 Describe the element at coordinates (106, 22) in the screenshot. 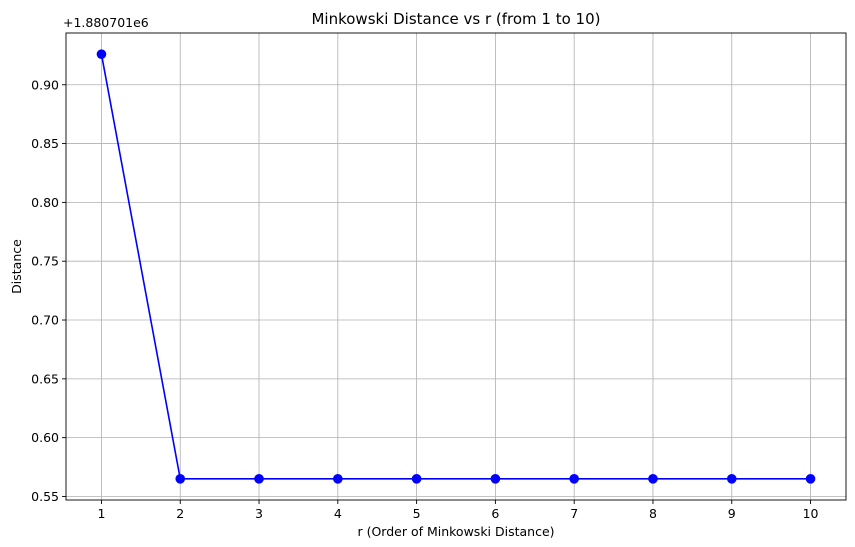

I see `y-axis-offset-label: +1.880701e6` at that location.